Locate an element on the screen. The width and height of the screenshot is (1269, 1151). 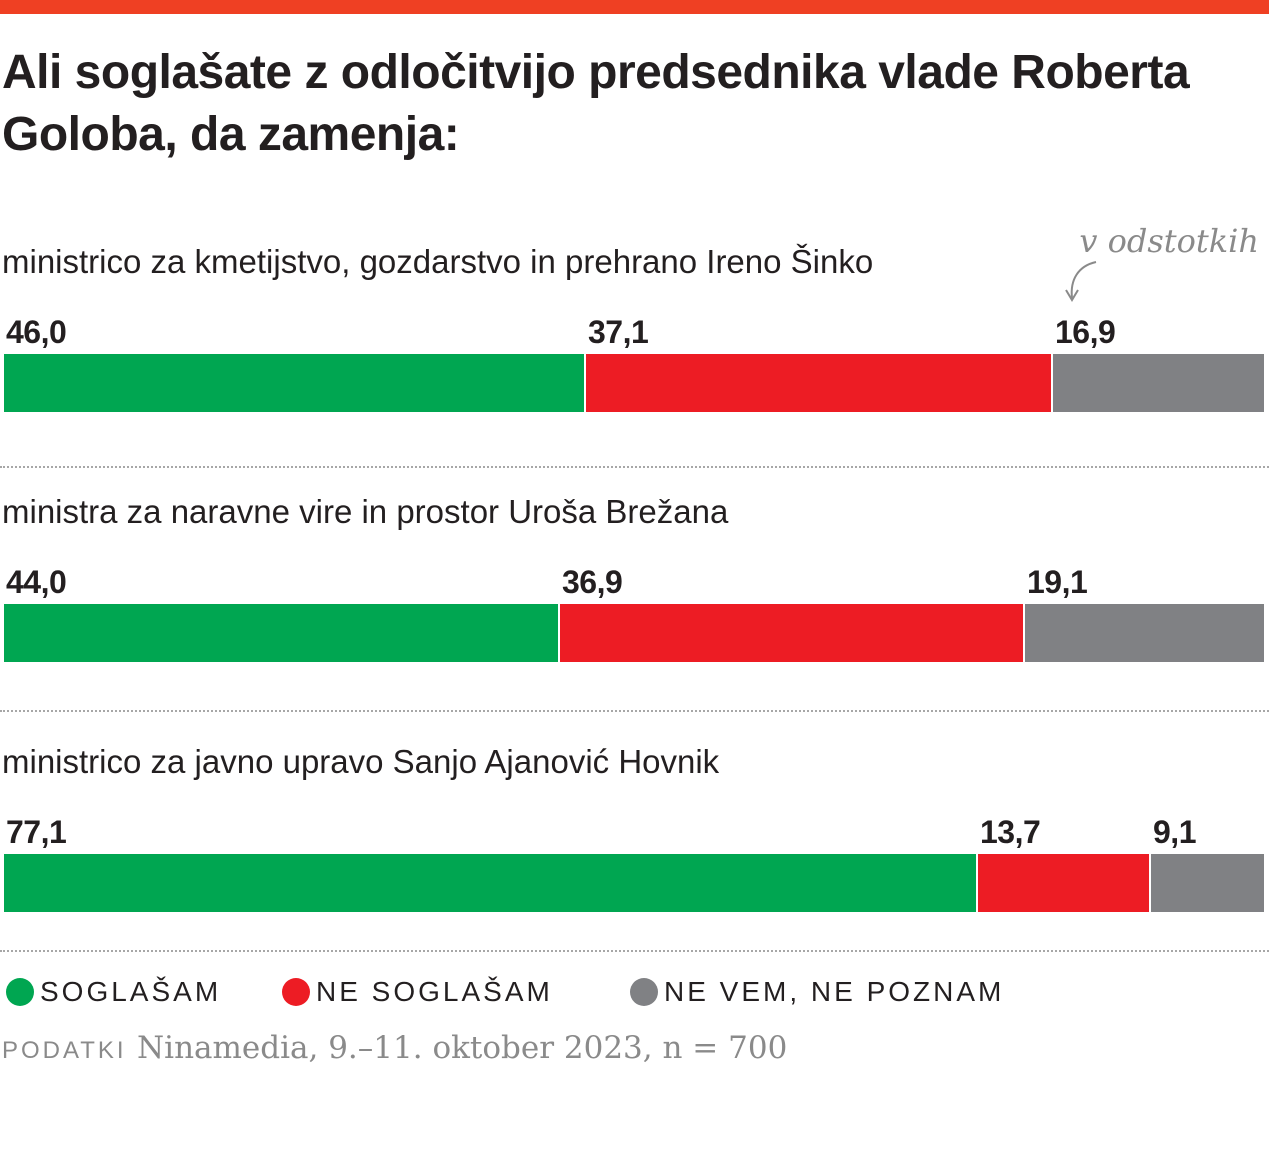
value-label: 13,7 is located at coordinates (1010, 832).